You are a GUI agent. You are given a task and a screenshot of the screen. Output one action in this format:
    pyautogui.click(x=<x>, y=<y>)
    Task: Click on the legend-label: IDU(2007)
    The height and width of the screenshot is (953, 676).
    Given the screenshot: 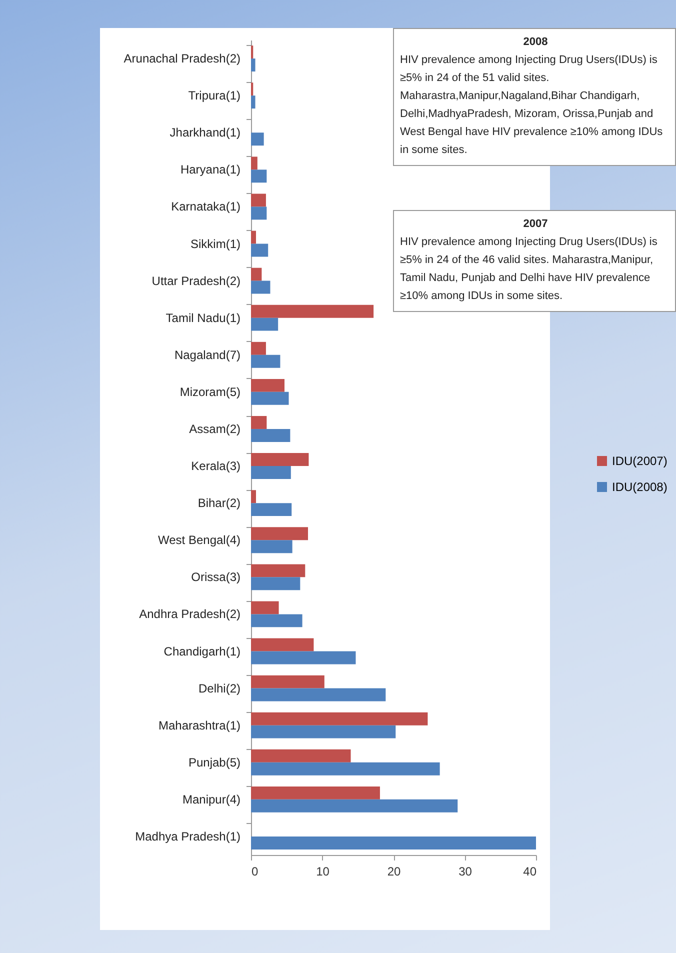 What is the action you would take?
    pyautogui.click(x=640, y=461)
    